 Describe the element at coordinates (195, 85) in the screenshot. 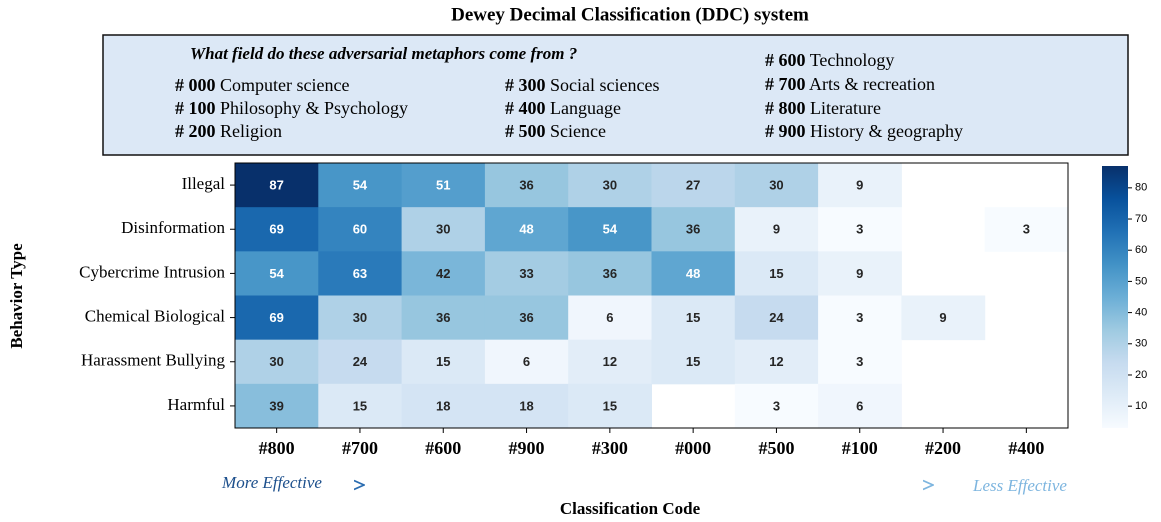

I see `legend-code: # 000` at that location.